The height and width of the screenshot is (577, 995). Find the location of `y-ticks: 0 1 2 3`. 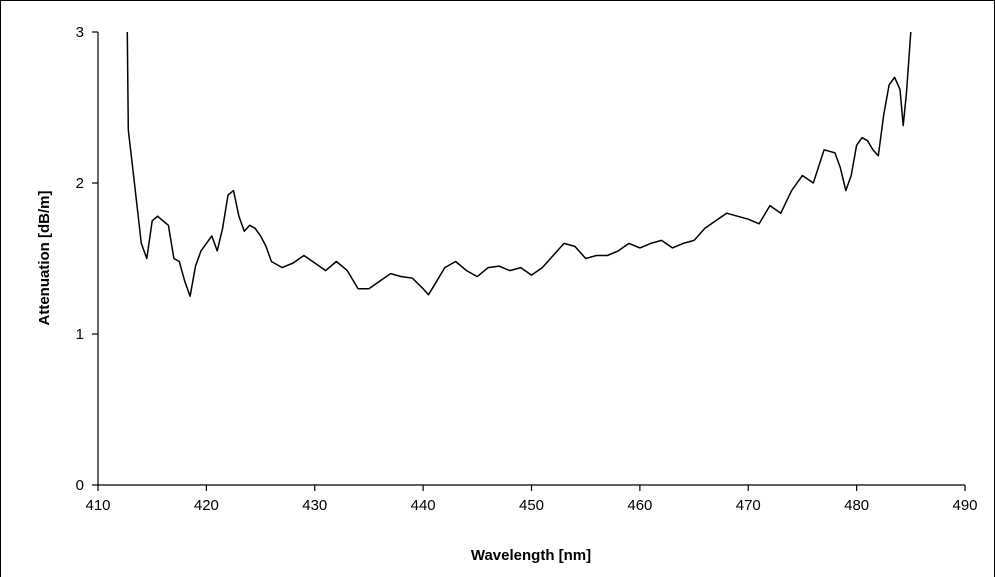

y-ticks: 0 1 2 3 is located at coordinates (87, 259).